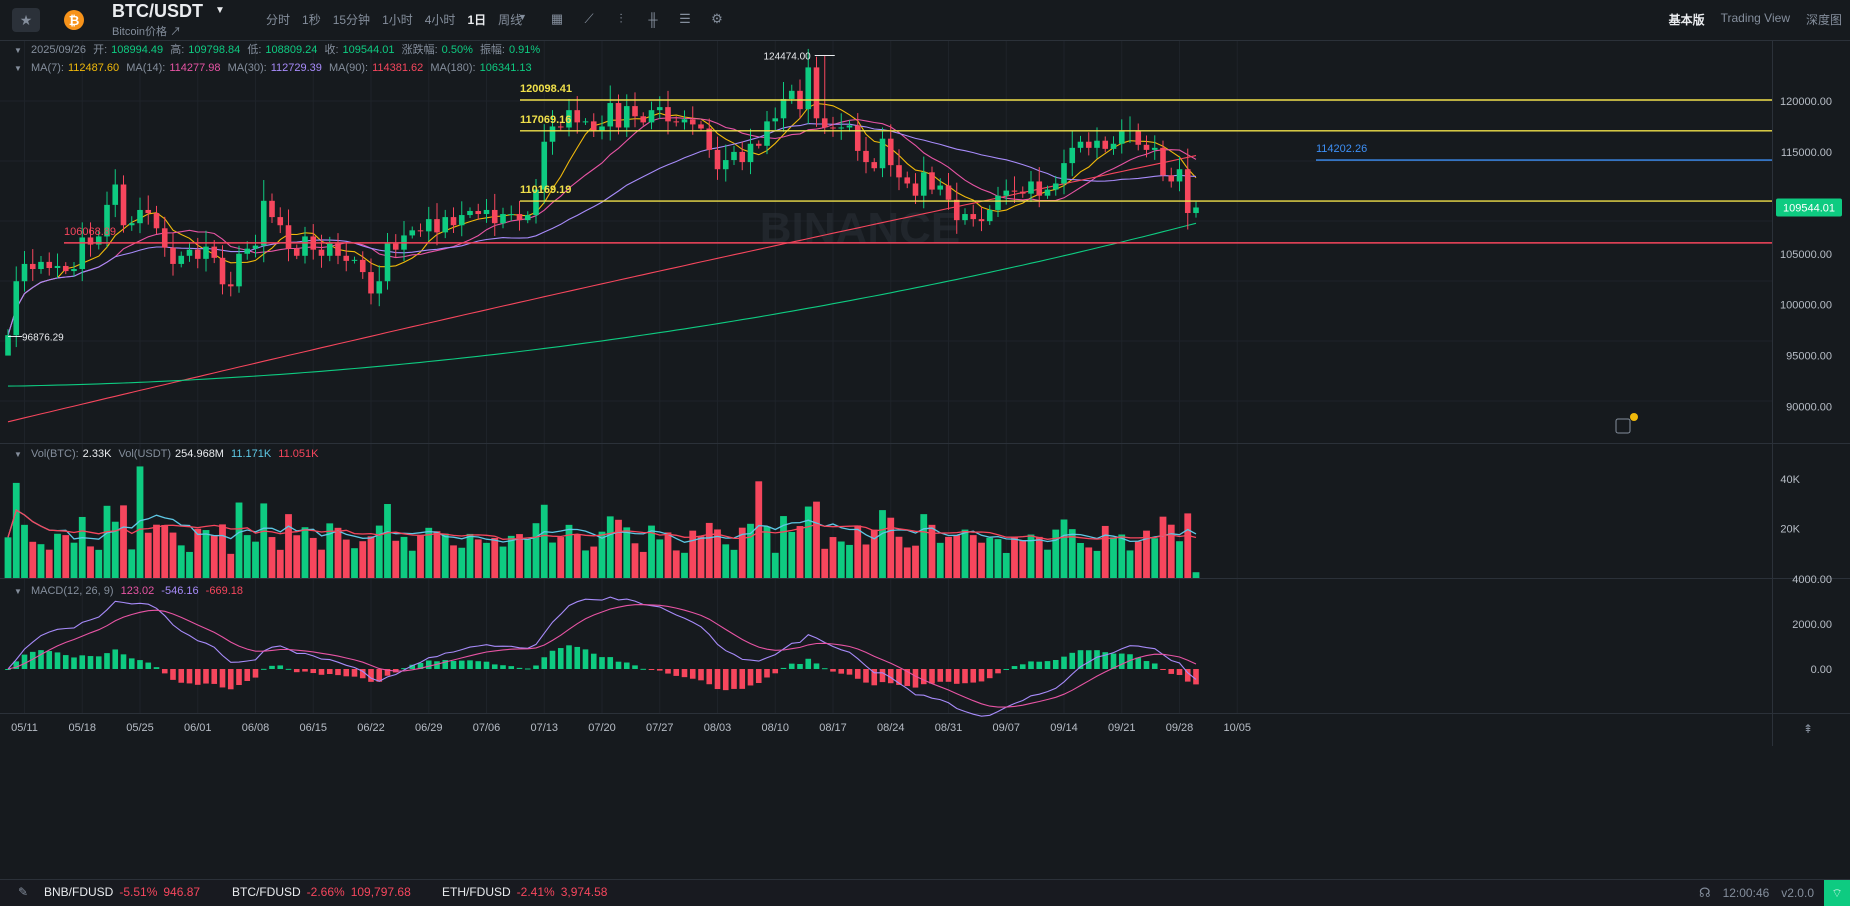 The image size is (1850, 906). What do you see at coordinates (220, 10) in the screenshot?
I see `pair-dropdown-caret-icon: ▼` at bounding box center [220, 10].